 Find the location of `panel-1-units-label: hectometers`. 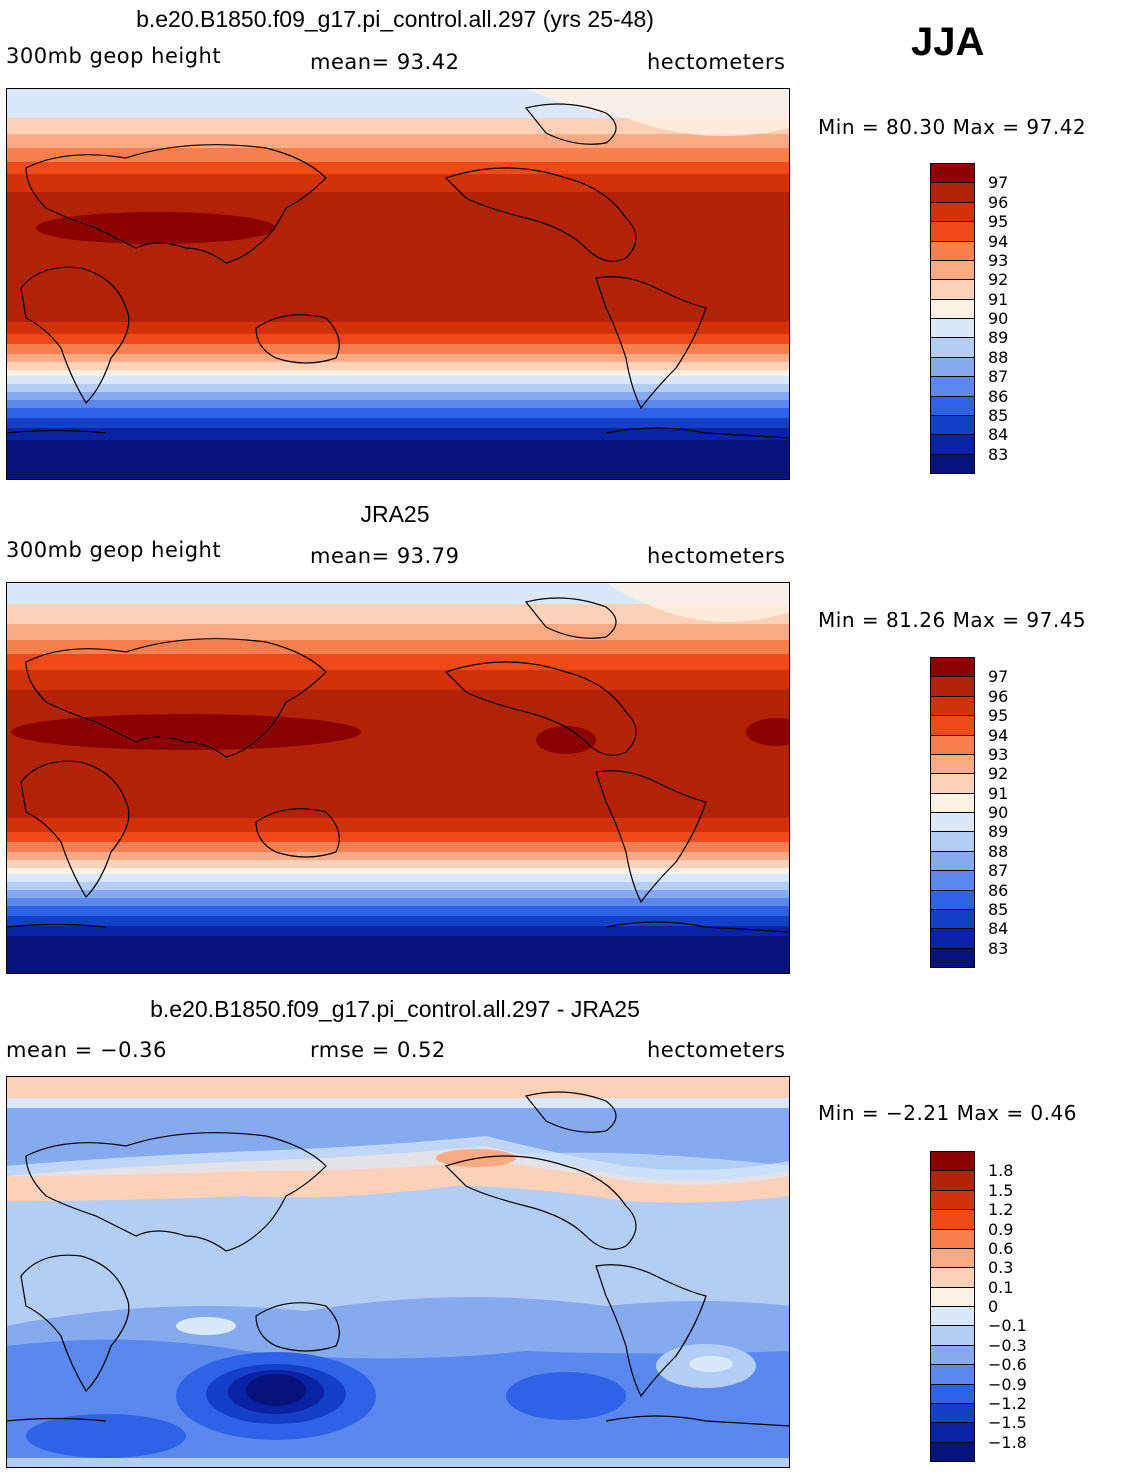

panel-1-units-label: hectometers is located at coordinates (716, 62).